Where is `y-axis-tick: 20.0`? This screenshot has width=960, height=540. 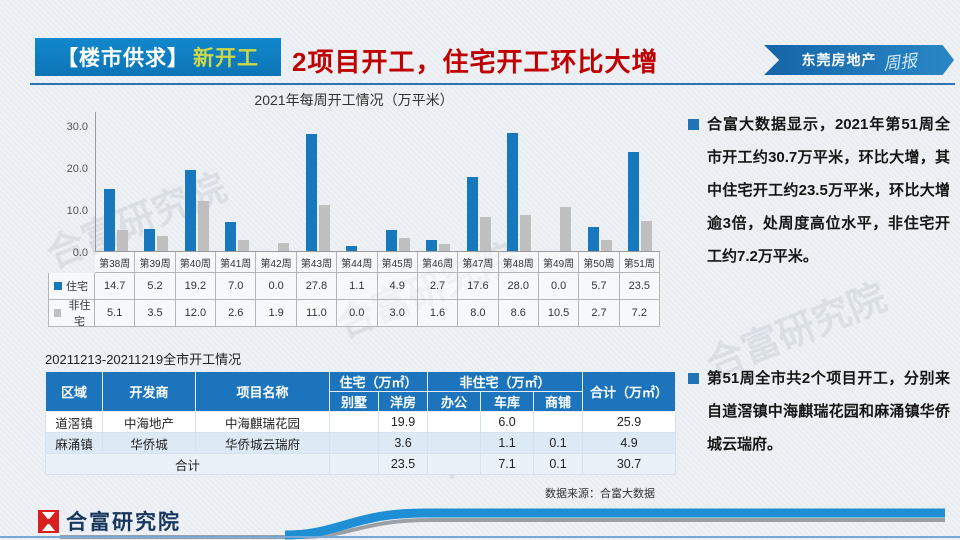
y-axis-tick: 20.0 is located at coordinates (77, 169).